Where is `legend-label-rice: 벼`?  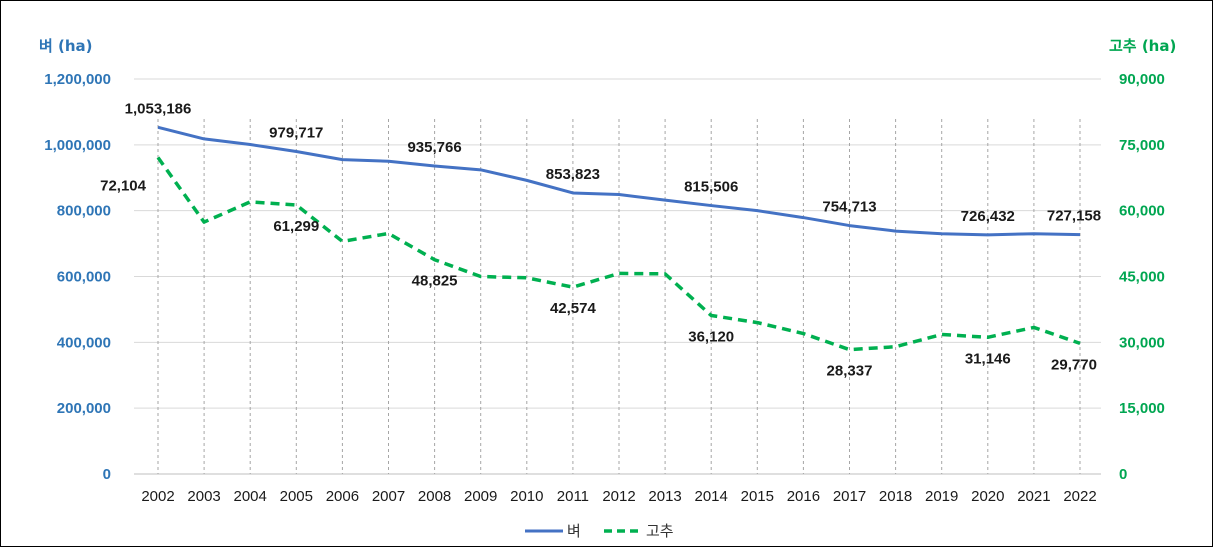 legend-label-rice: 벼 is located at coordinates (574, 531).